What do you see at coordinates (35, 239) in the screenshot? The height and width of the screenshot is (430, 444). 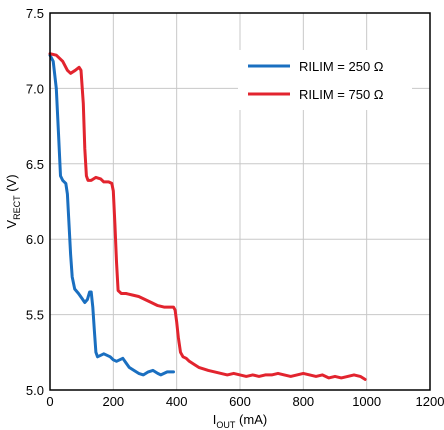 I see `y-tick-label: 6.0` at bounding box center [35, 239].